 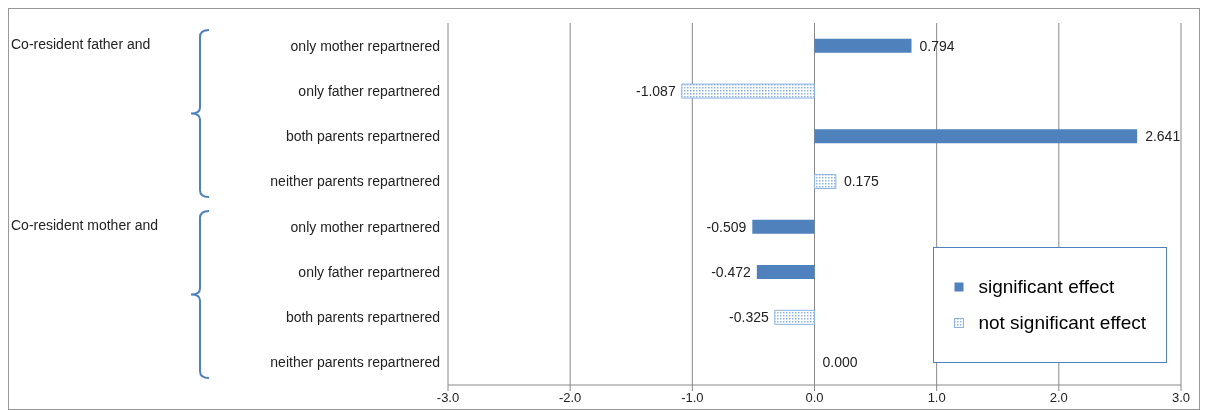 What do you see at coordinates (1062, 323) in the screenshot?
I see `legend-label: not significant effect` at bounding box center [1062, 323].